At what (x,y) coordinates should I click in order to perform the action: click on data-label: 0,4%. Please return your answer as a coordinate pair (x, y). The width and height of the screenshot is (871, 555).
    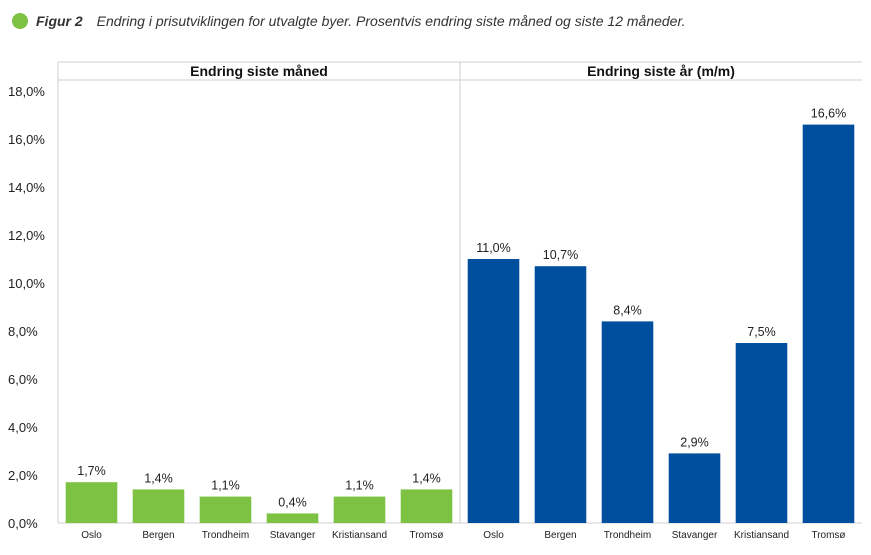
    Looking at the image, I should click on (292, 502).